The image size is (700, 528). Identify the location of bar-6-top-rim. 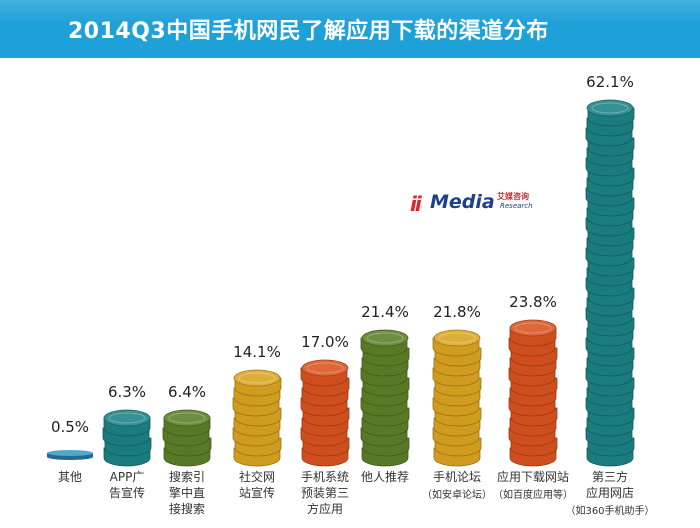
(457, 338).